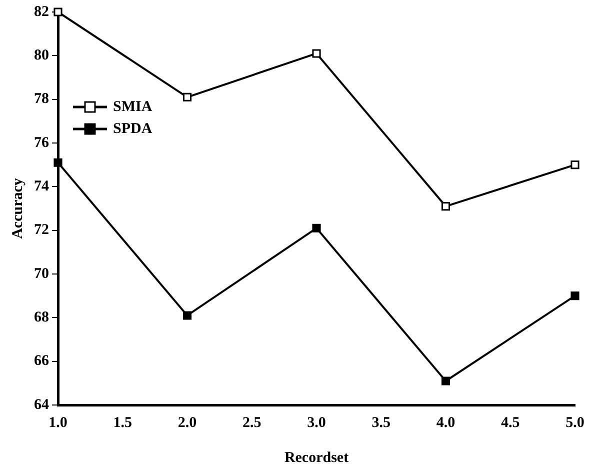 This screenshot has height=476, width=595. Describe the element at coordinates (41, 56) in the screenshot. I see `y-tick-label: 80` at that location.